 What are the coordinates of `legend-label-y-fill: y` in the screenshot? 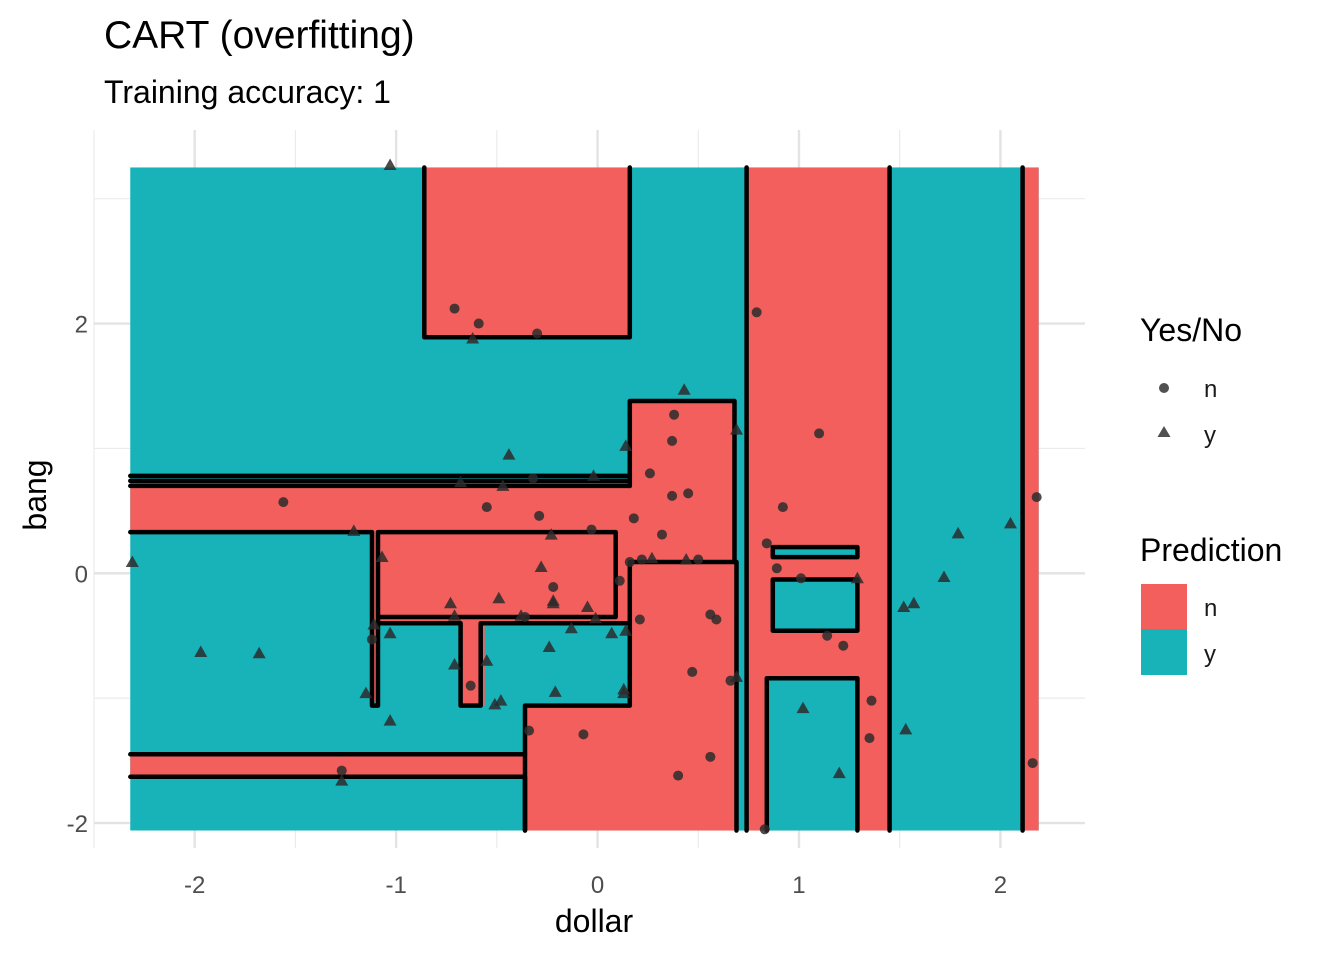 It's located at (1210, 654).